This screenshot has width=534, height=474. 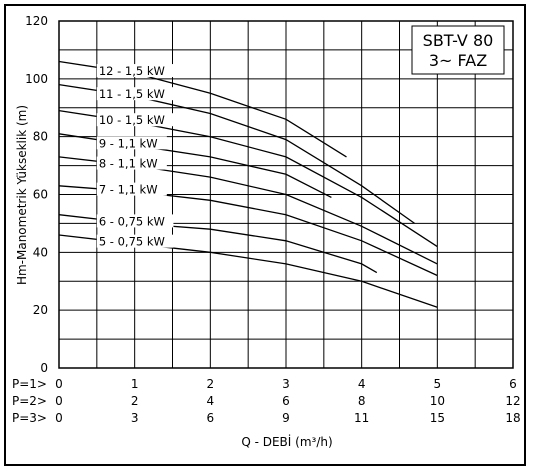 I want to click on y-tick-labels: 0 20 40 60 80 100 120, so click(x=36, y=194).